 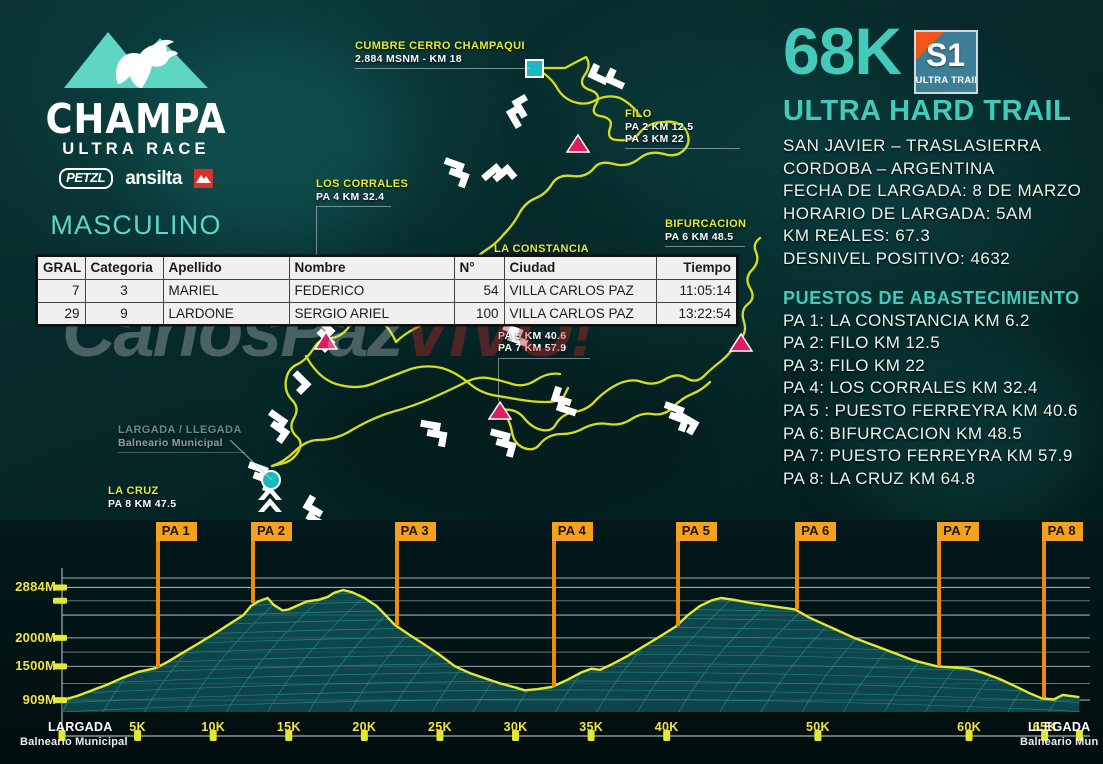 What do you see at coordinates (416, 420) in the screenshot?
I see `route-path-lower-loop` at bounding box center [416, 420].